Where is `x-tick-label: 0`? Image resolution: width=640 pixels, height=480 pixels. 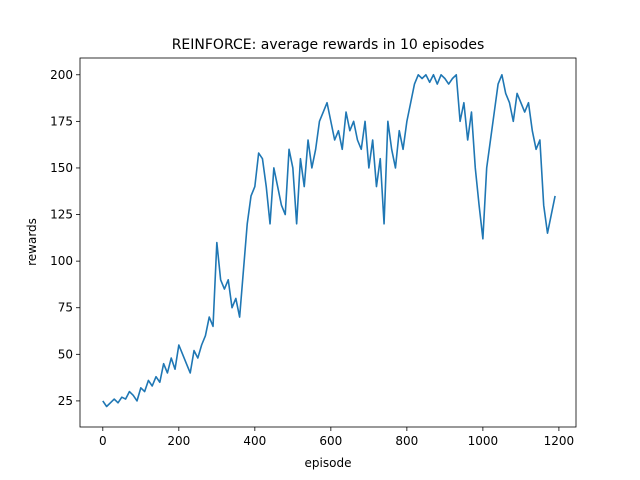
x-tick-label: 0 is located at coordinates (103, 441).